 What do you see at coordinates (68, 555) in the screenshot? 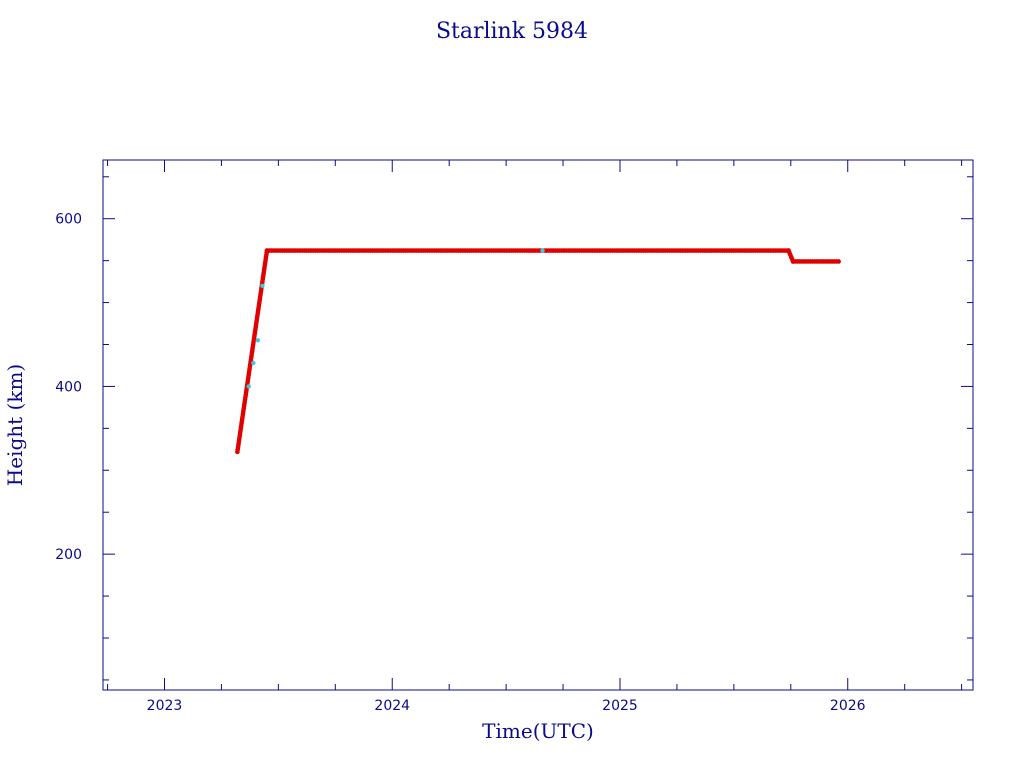
I see `y-tick-label: 200` at bounding box center [68, 555].